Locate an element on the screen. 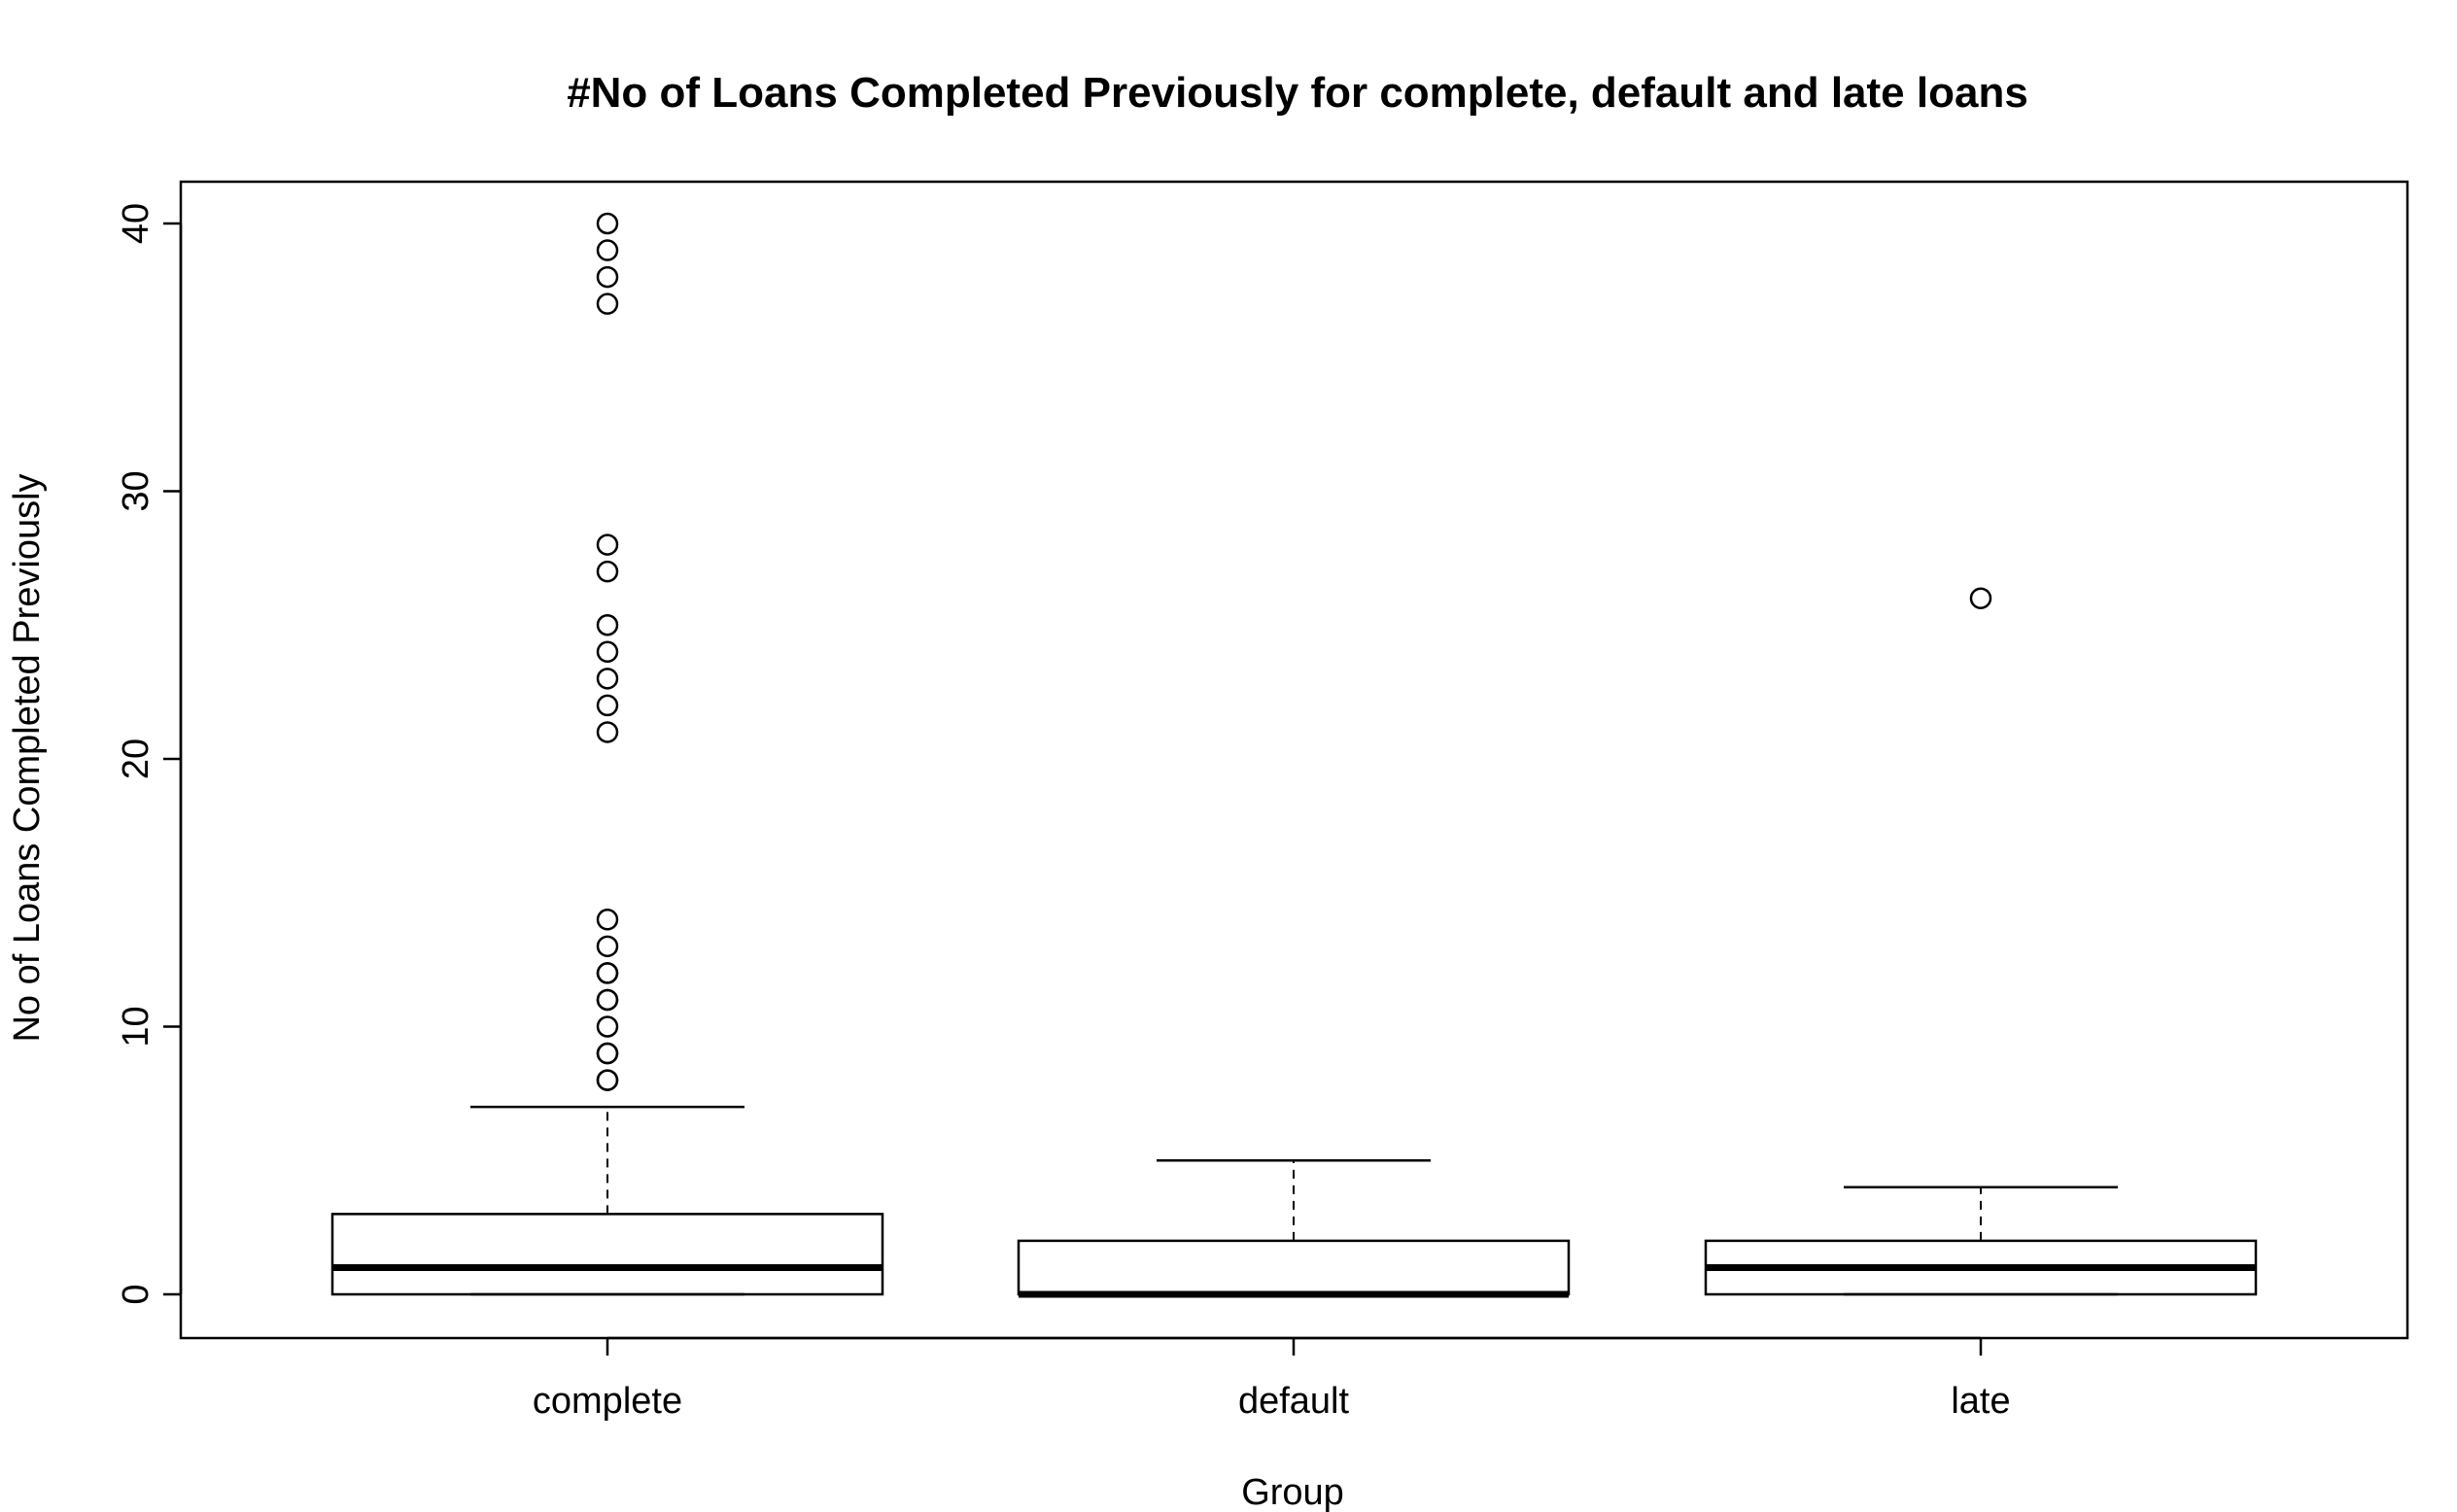 This screenshot has width=2457, height=1512. y-tick-label: 20 is located at coordinates (136, 759).